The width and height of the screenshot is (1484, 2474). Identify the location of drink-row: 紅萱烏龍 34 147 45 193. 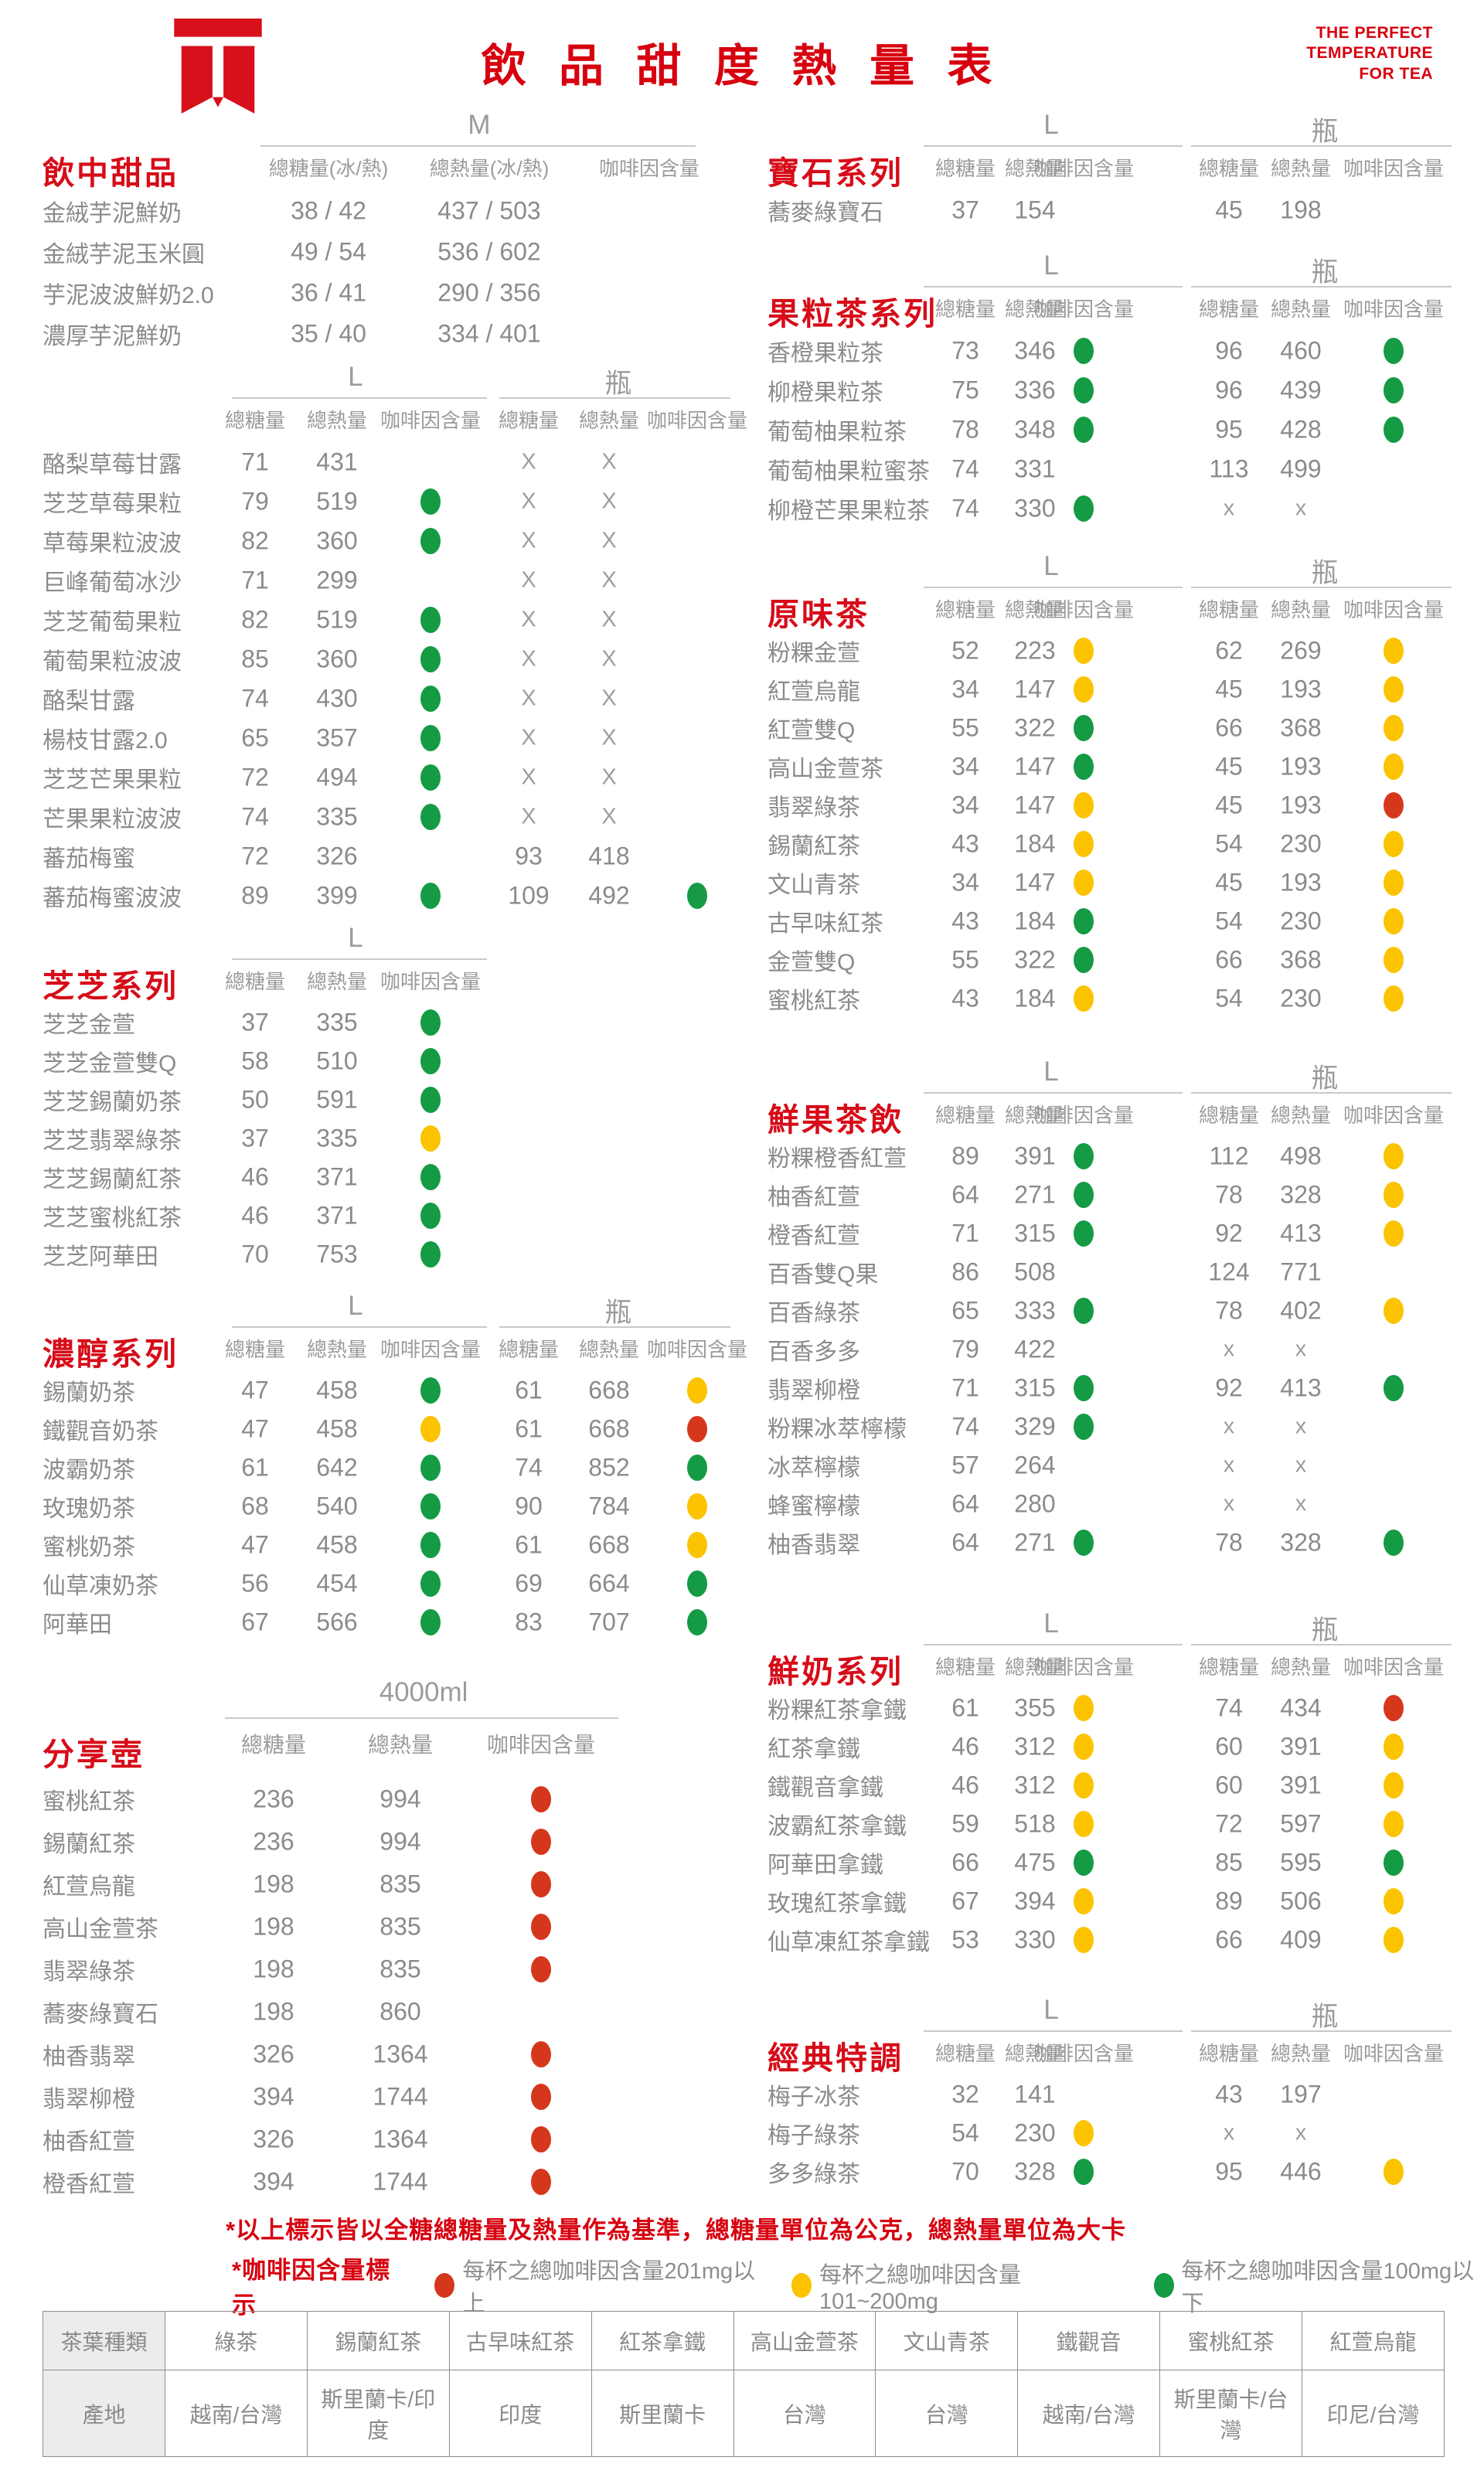
(1109, 689).